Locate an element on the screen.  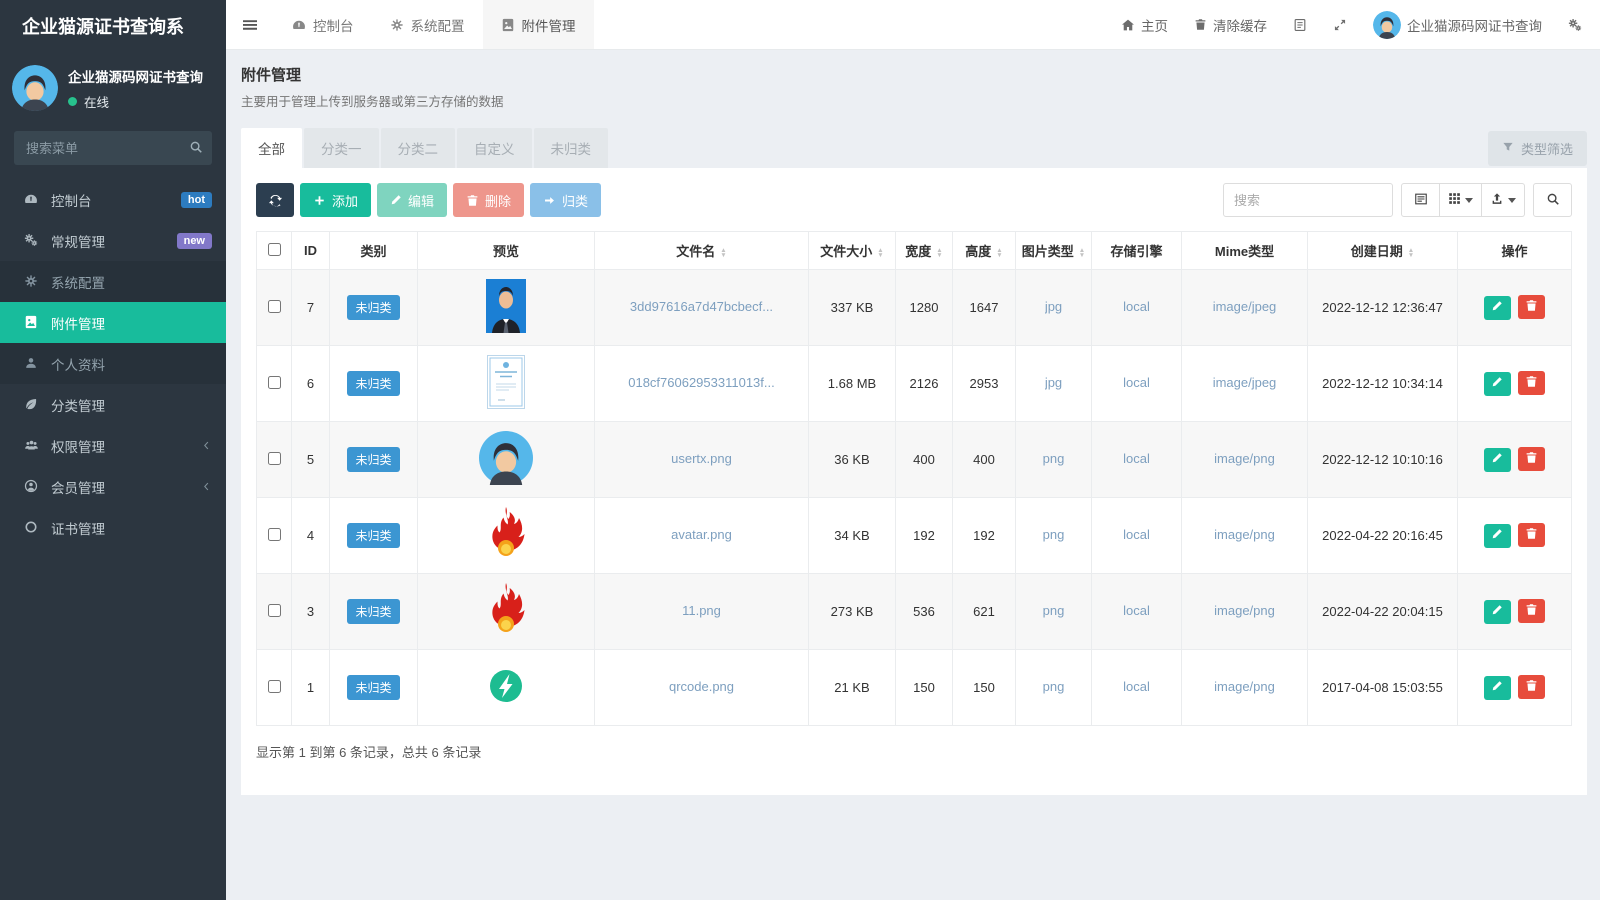
search-icon is located at coordinates (196, 148).